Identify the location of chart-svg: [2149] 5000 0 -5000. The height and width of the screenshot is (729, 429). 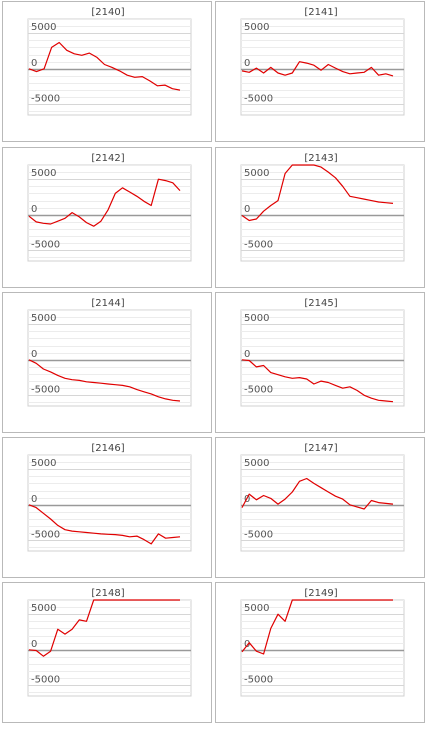
(322, 642).